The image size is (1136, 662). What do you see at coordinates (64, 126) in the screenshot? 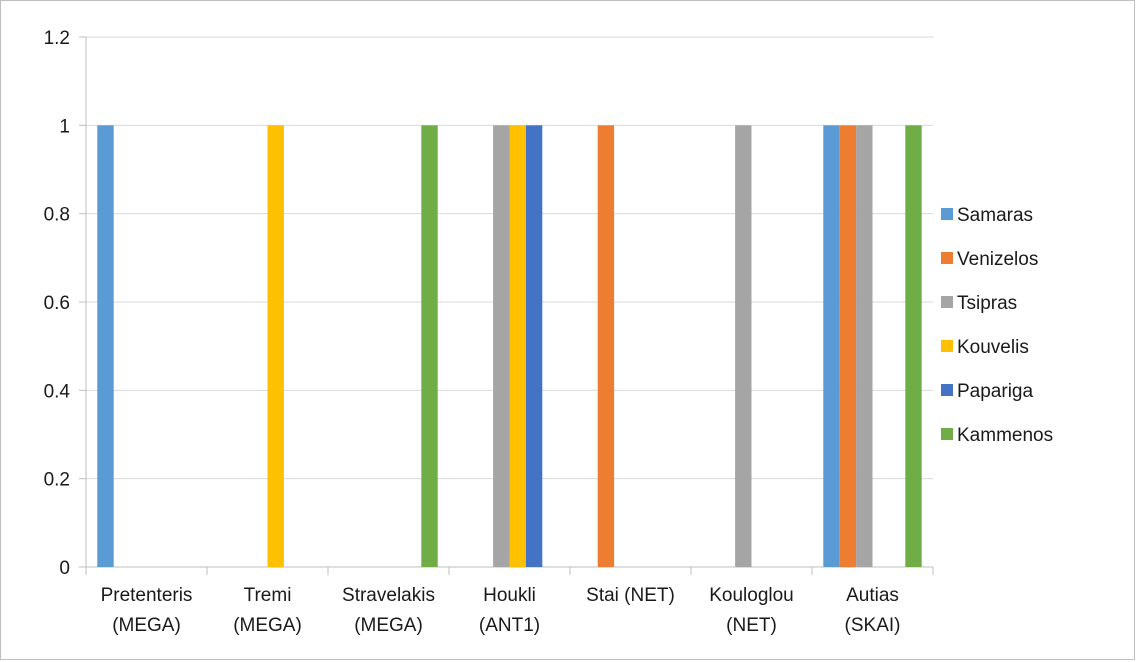
I see `y-tick-label: 1` at bounding box center [64, 126].